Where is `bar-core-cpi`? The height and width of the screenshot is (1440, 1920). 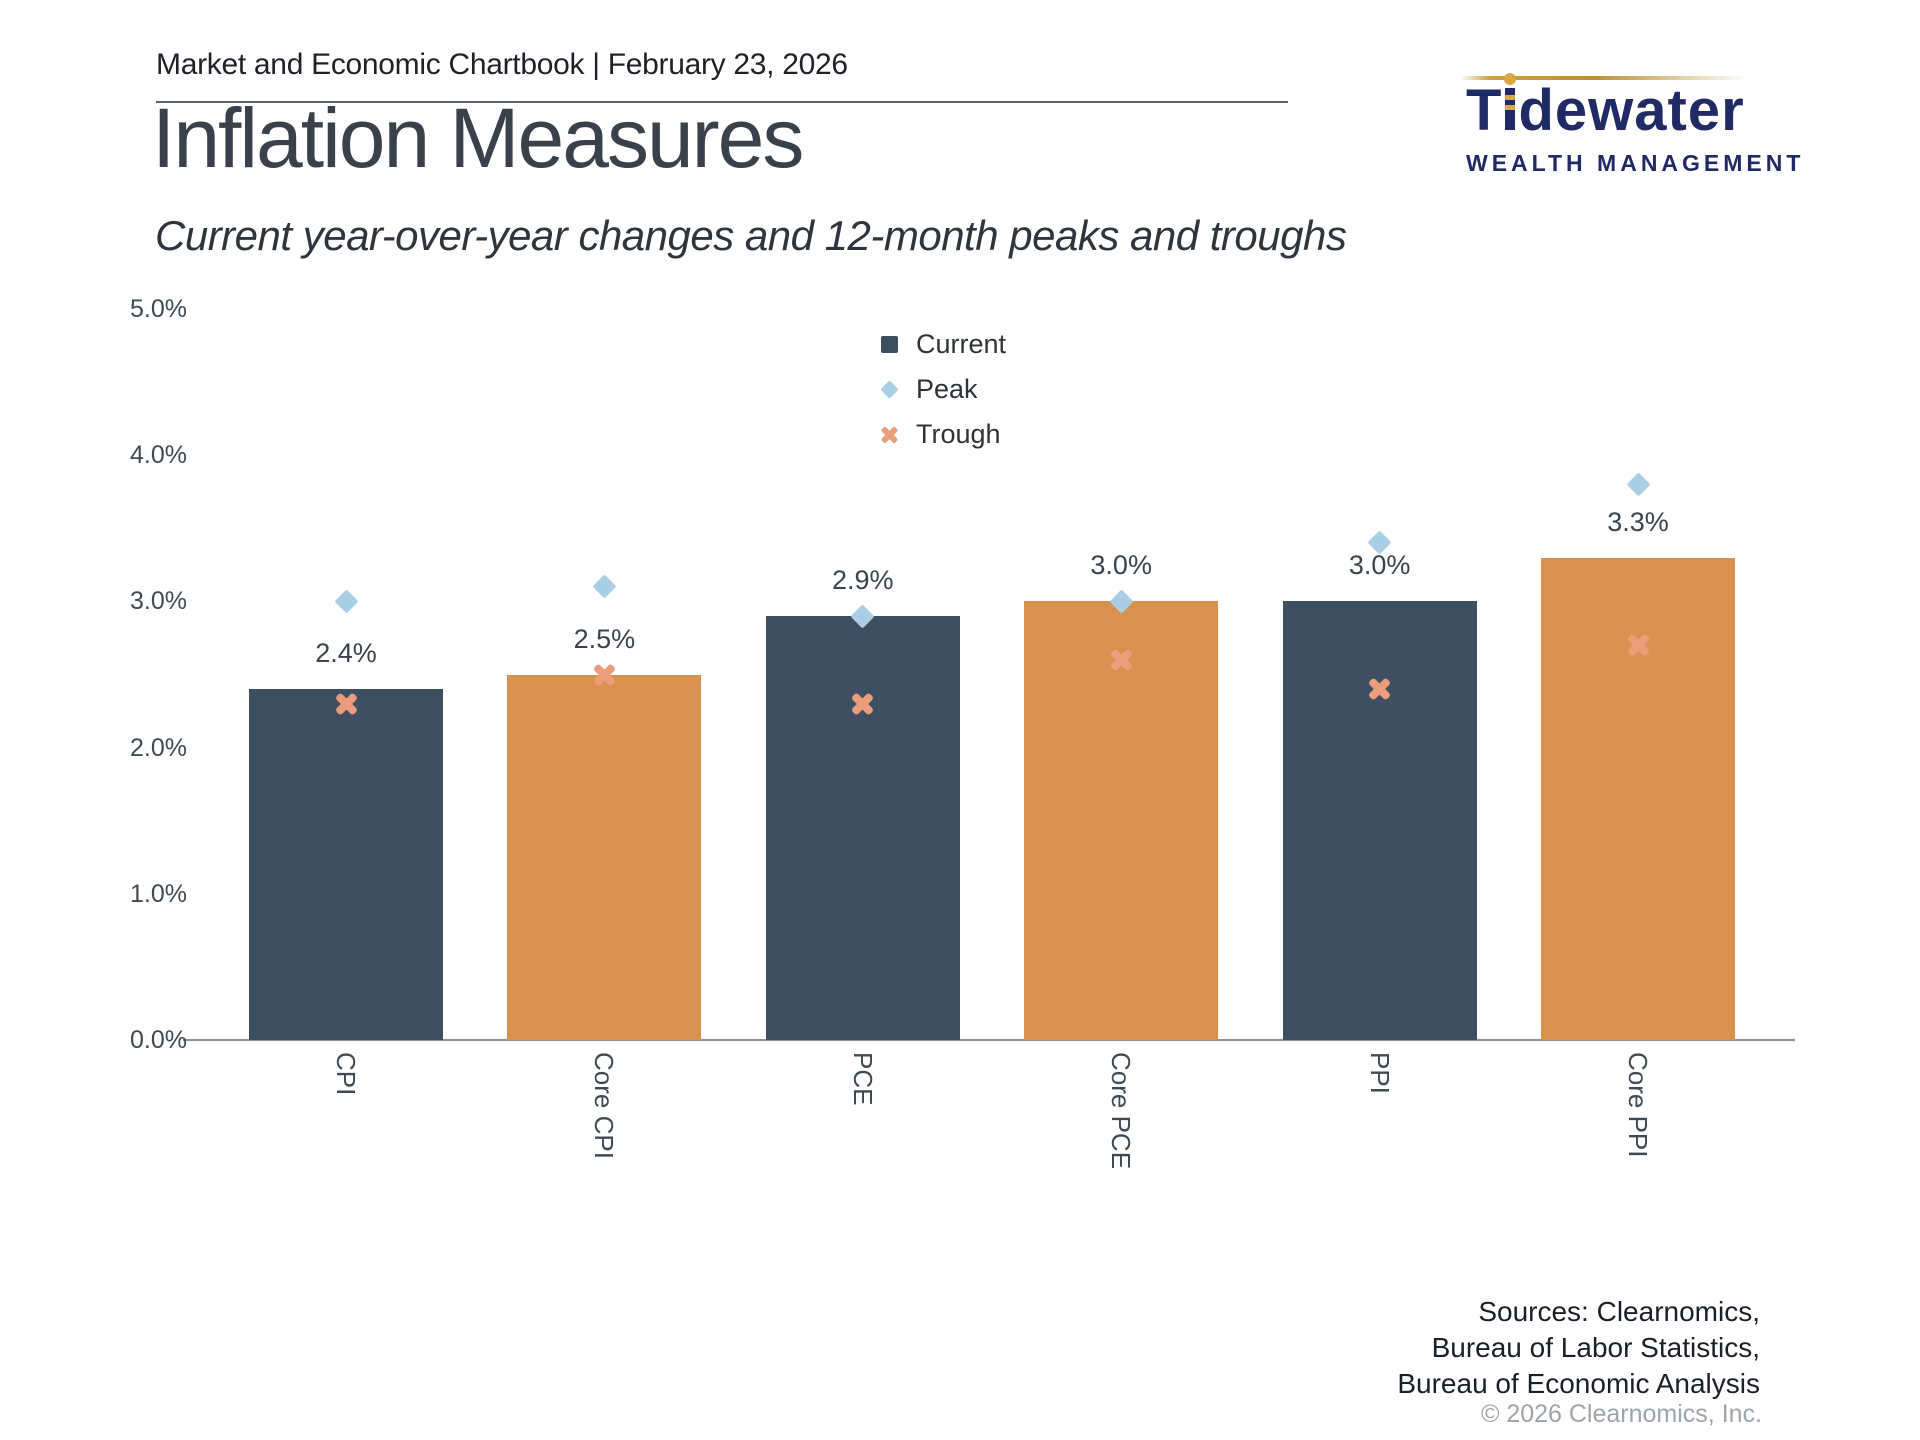 bar-core-cpi is located at coordinates (604, 857).